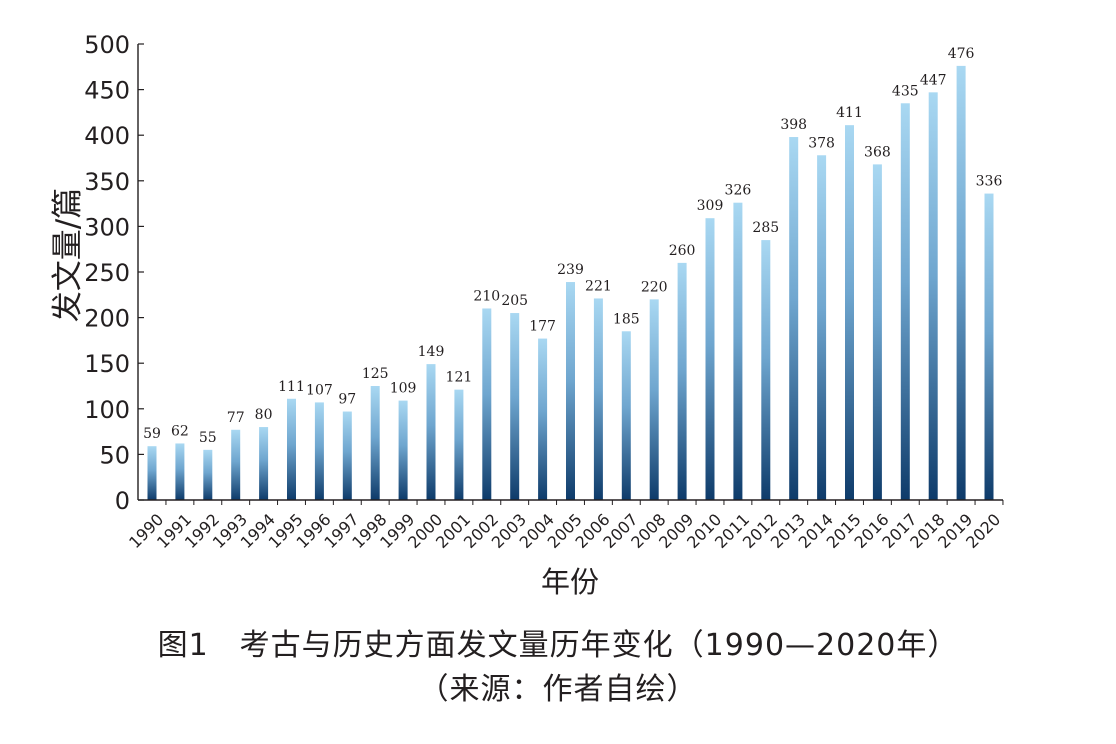 This screenshot has width=1116, height=744. Describe the element at coordinates (107, 136) in the screenshot. I see `y-tick-label: 400` at that location.